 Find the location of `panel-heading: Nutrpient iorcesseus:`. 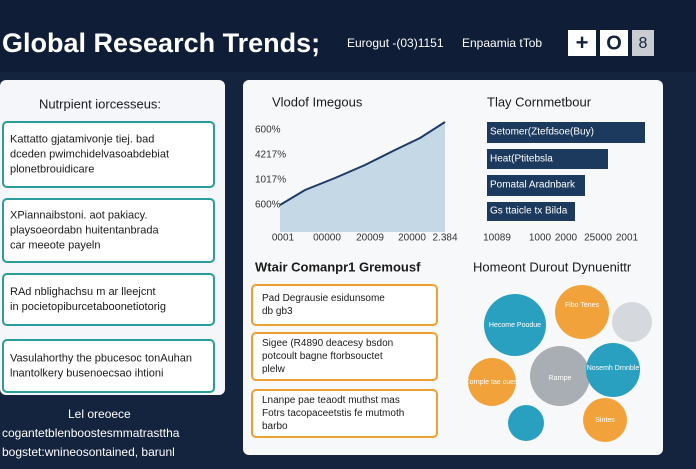

panel-heading: Nutrpient iorcesseus: is located at coordinates (100, 103).